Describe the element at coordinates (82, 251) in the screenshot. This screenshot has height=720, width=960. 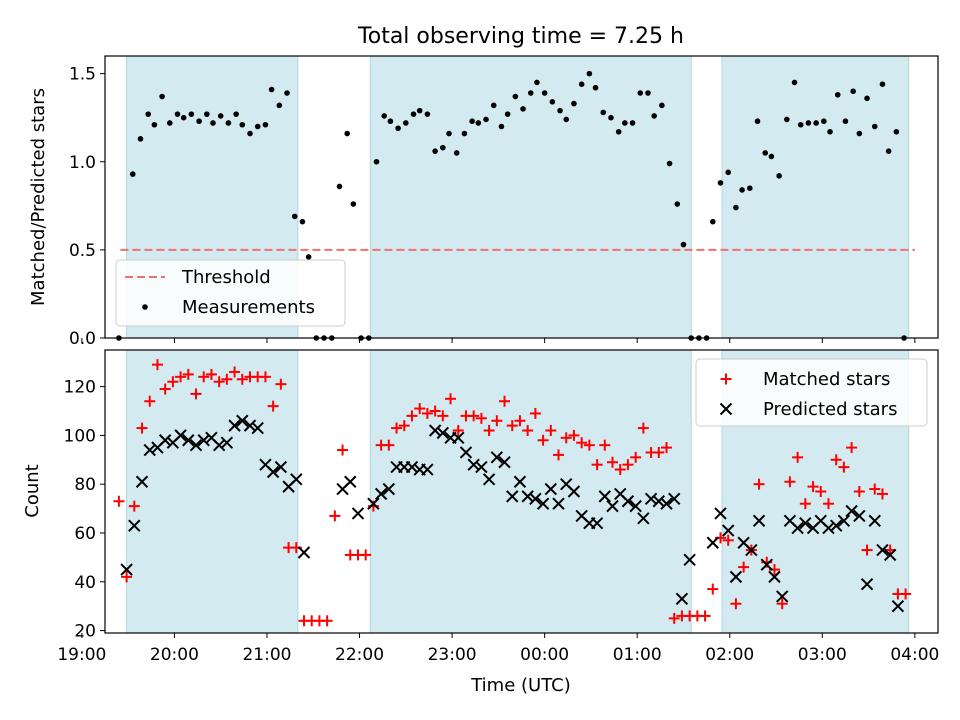
I see `y-tick-label: 0.5` at that location.